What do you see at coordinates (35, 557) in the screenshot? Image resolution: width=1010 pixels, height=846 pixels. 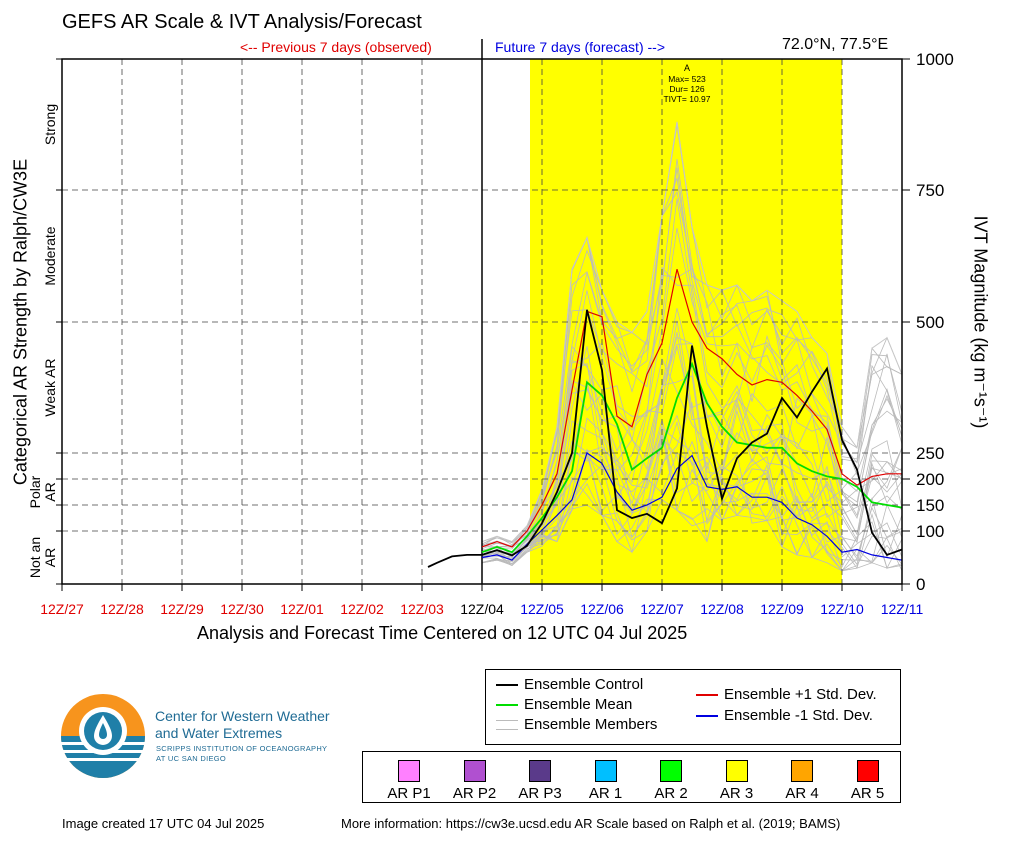 I see `category-label: Not an` at bounding box center [35, 557].